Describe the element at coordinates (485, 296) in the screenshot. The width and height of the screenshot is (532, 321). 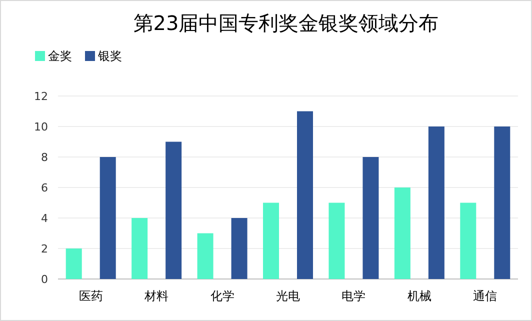
I see `x-tick-label: 通信` at that location.